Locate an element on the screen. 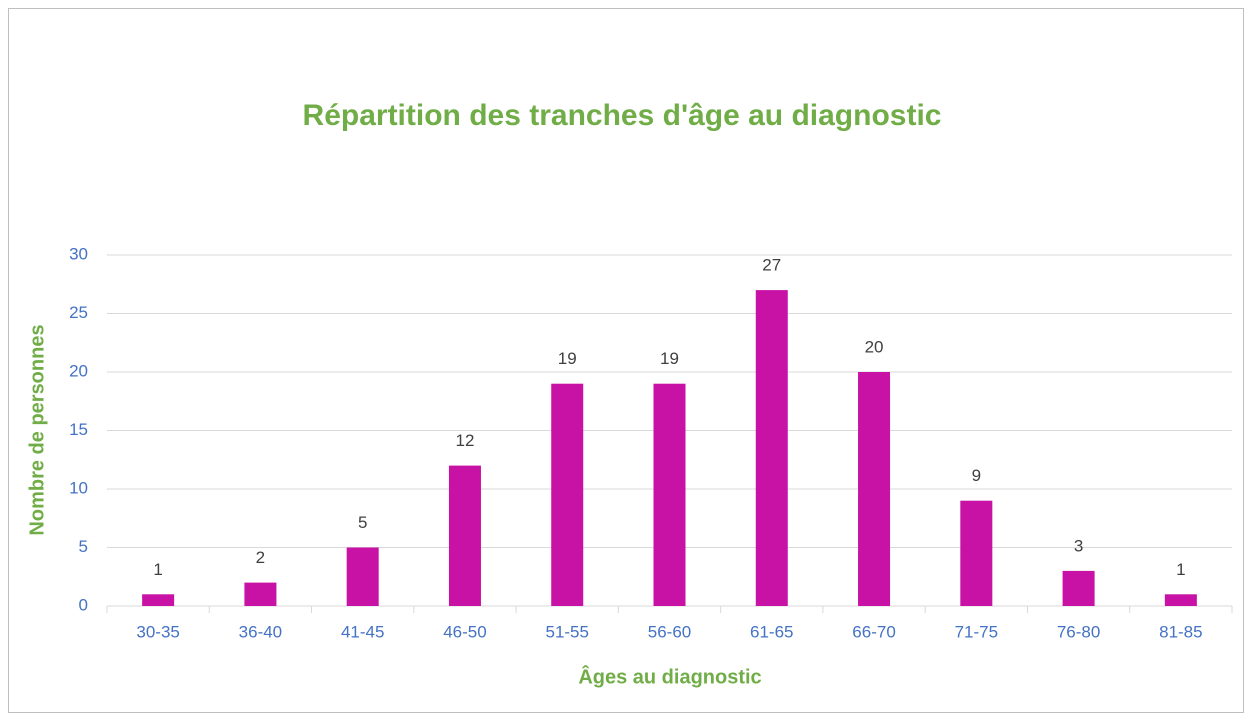 The width and height of the screenshot is (1252, 722). data-label: 3 is located at coordinates (1078, 545).